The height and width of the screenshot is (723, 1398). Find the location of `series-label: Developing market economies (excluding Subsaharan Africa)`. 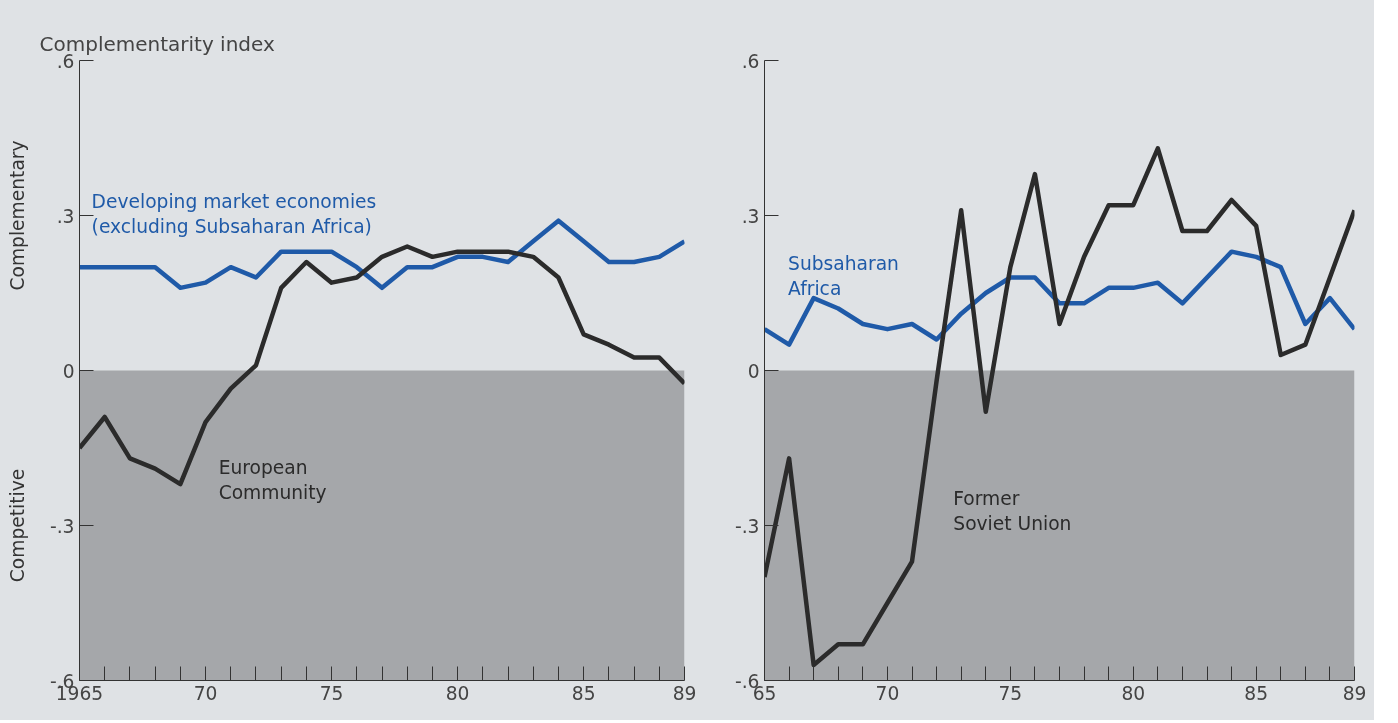

series-label: Developing market economies (excluding Subsaharan Africa) is located at coordinates (234, 213).